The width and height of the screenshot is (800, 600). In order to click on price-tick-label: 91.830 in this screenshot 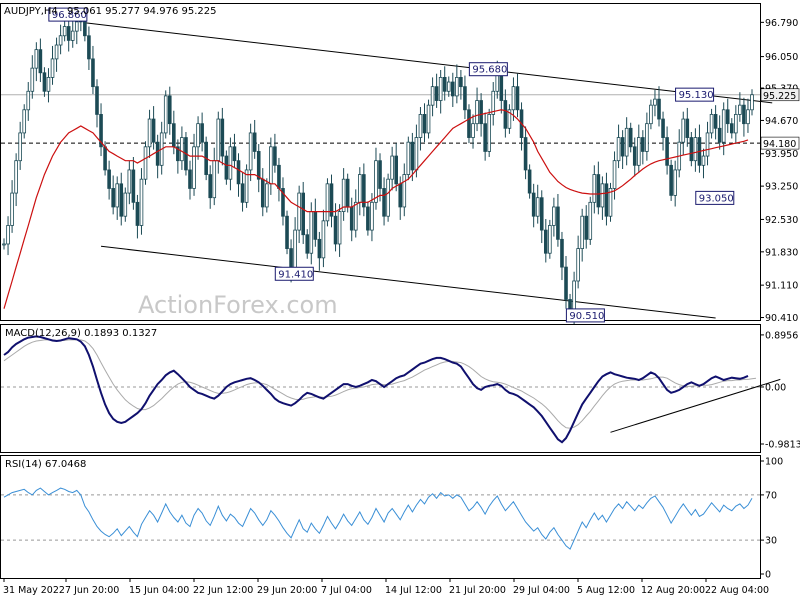, I will do `click(781, 252)`.